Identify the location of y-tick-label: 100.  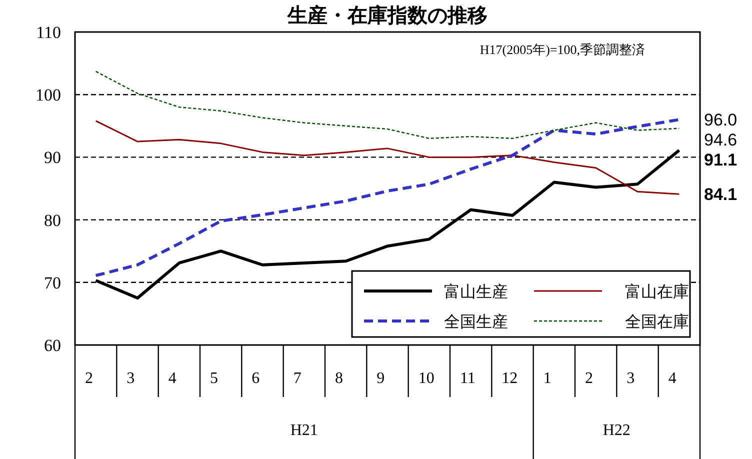
(48, 95).